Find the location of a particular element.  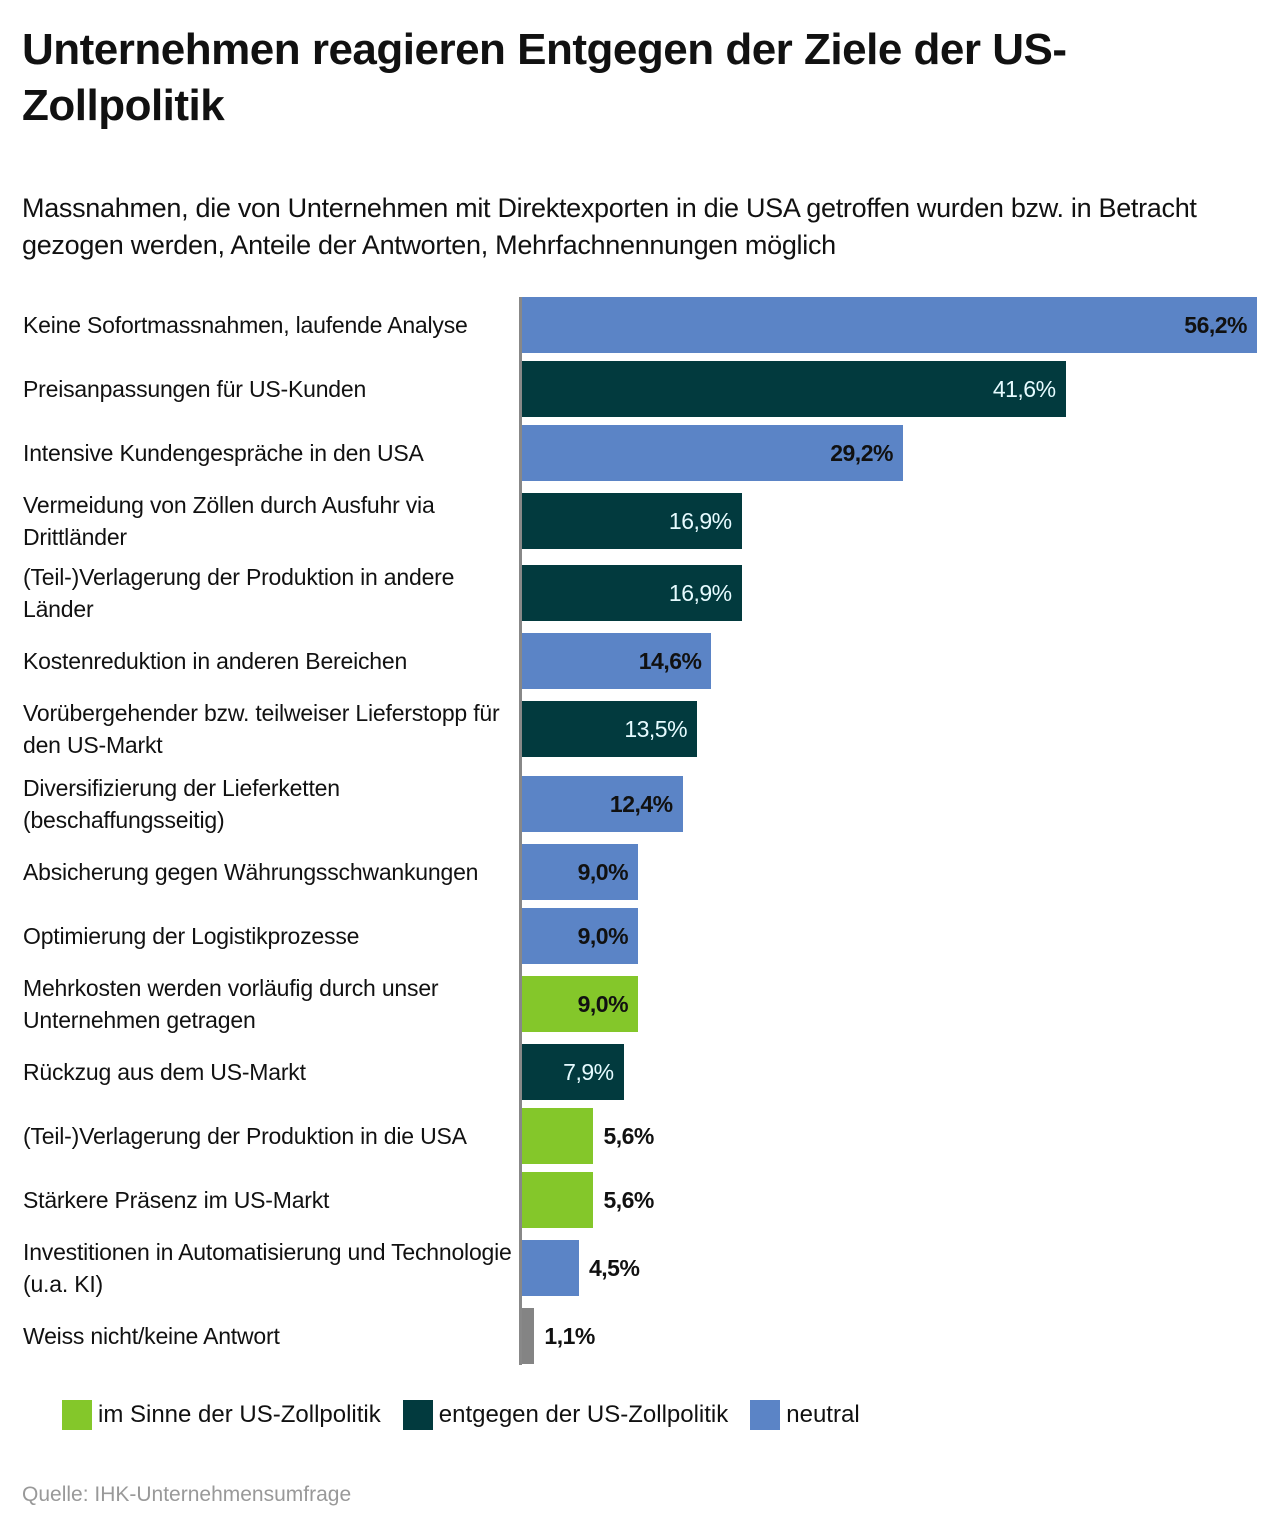

data-label: 1,1% is located at coordinates (569, 1336).